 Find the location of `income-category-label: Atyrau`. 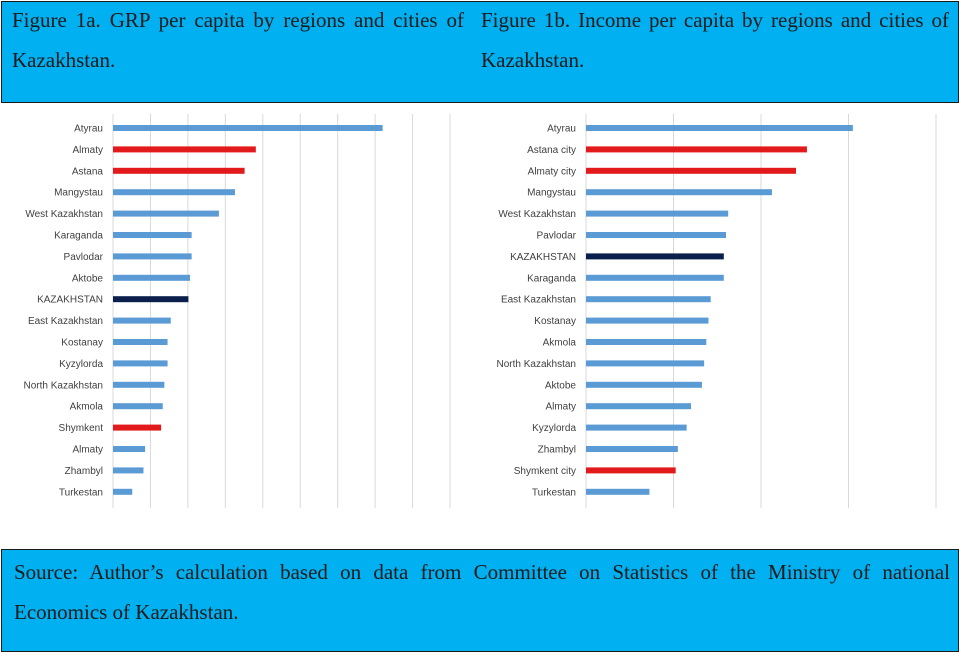

income-category-label: Atyrau is located at coordinates (561, 129).